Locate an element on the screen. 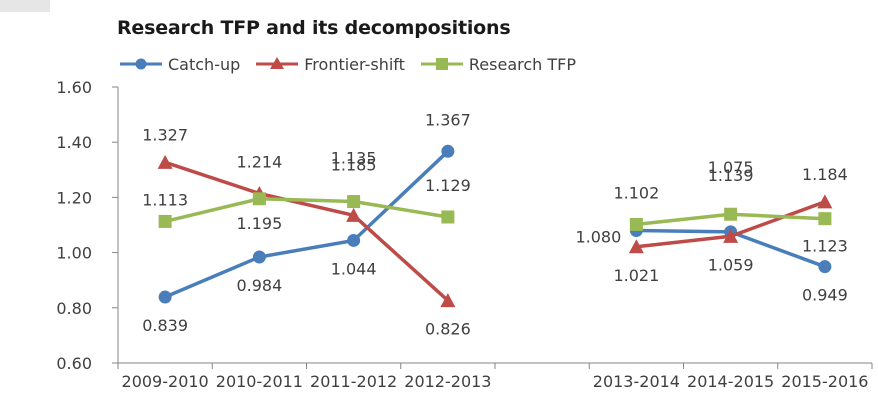  series-line-catch-up is located at coordinates (307, 224).